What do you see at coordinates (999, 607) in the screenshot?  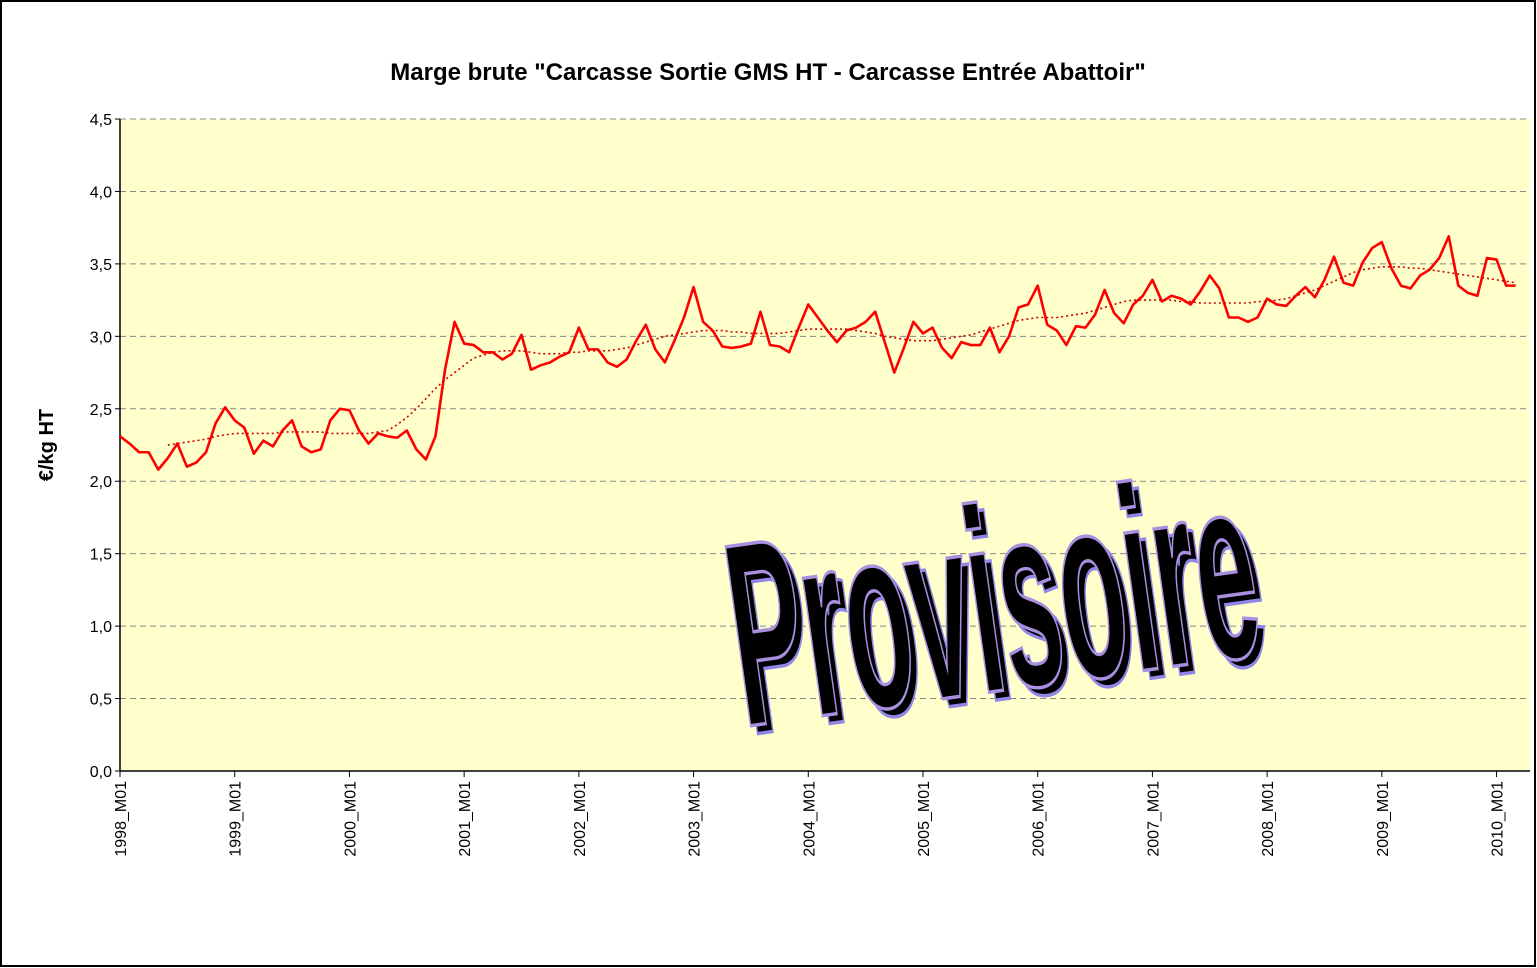 I see `watermark-shadow: Provisoire` at bounding box center [999, 607].